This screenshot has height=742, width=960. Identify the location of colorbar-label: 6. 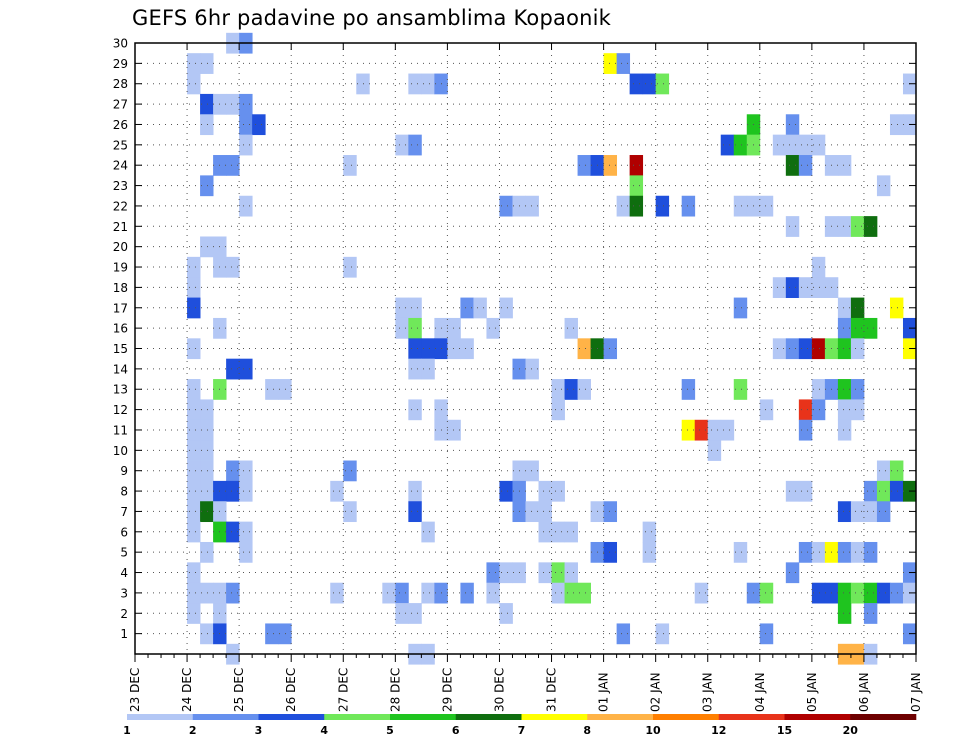
(456, 730).